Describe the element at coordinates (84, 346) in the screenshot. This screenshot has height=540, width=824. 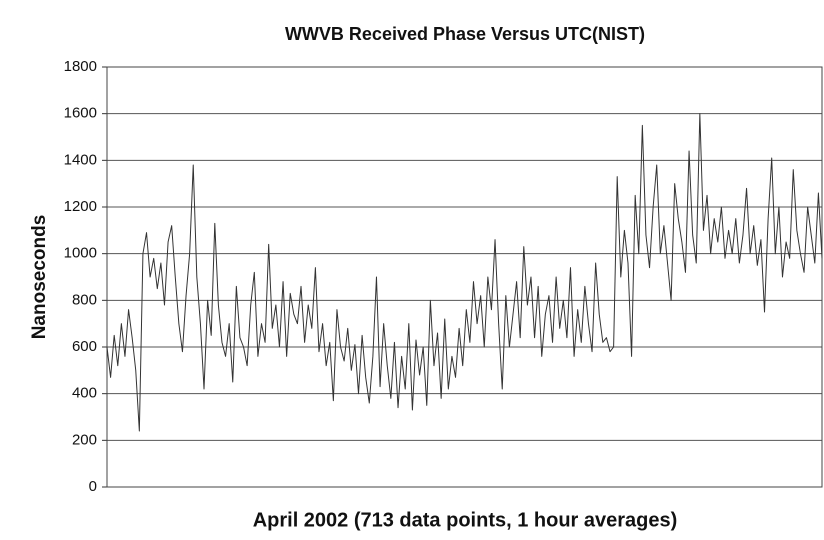
I see `y-tick-label: 600` at that location.